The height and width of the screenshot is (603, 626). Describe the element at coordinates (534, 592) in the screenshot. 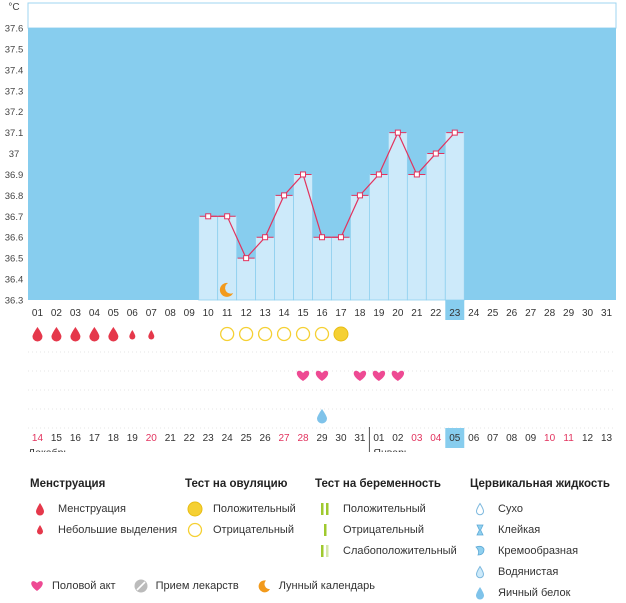

I see `legend-cervical-eggwhite-label: Яичный белок` at that location.